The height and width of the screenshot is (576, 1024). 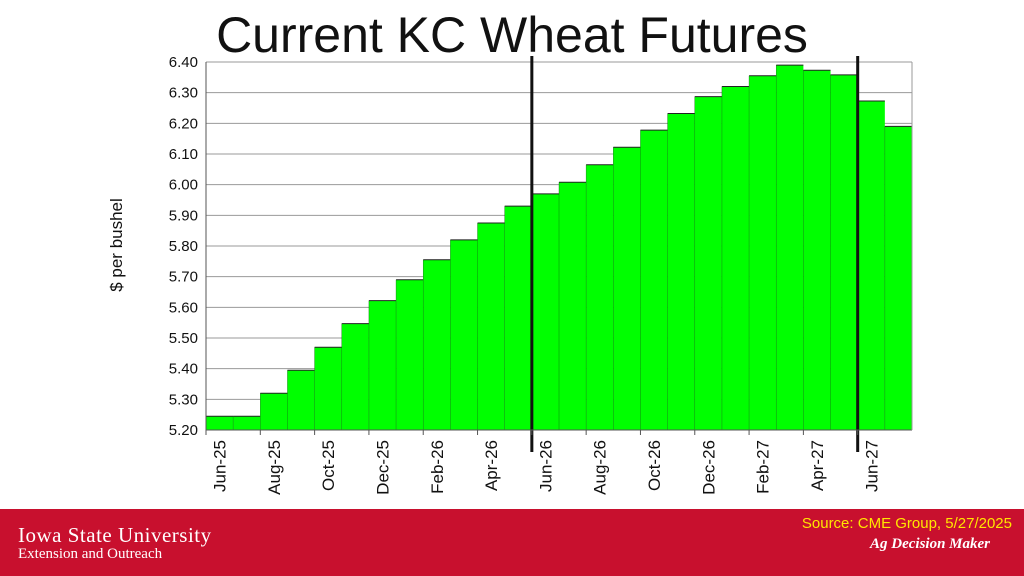 What do you see at coordinates (383, 467) in the screenshot?
I see `x-tick-label: Dec-25` at bounding box center [383, 467].